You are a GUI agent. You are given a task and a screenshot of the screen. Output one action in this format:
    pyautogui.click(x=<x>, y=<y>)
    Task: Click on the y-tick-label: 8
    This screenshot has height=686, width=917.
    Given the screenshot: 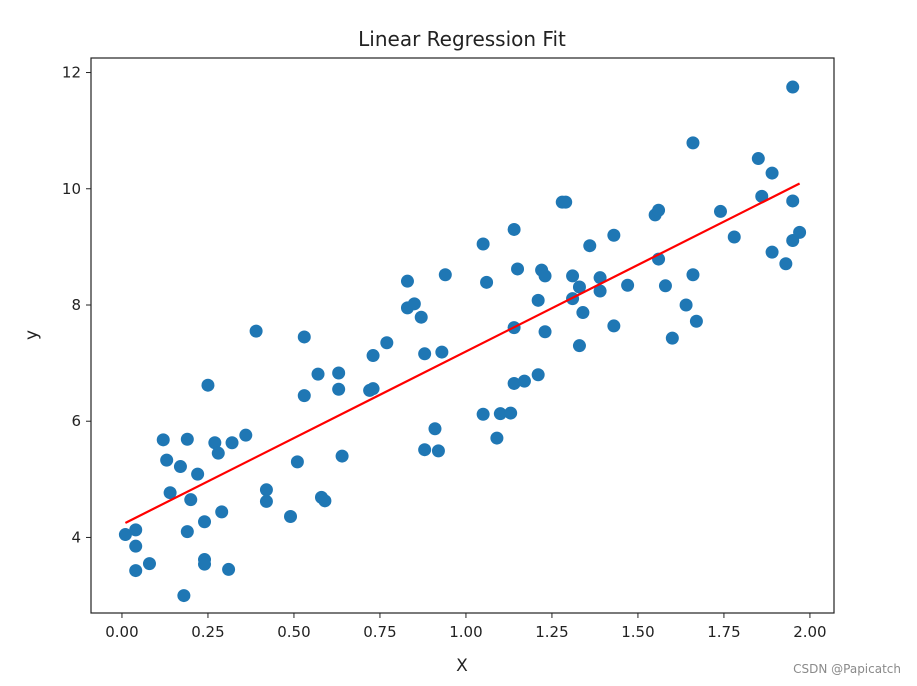 What is the action you would take?
    pyautogui.click(x=76, y=305)
    